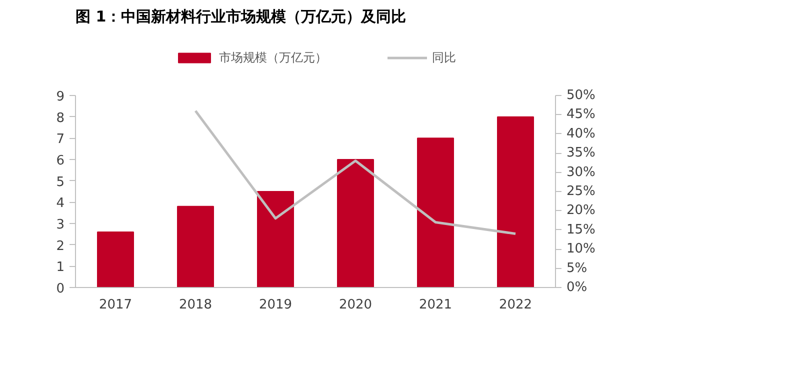 This screenshot has width=806, height=375. I want to click on x-tick-label: 2017, so click(115, 305).